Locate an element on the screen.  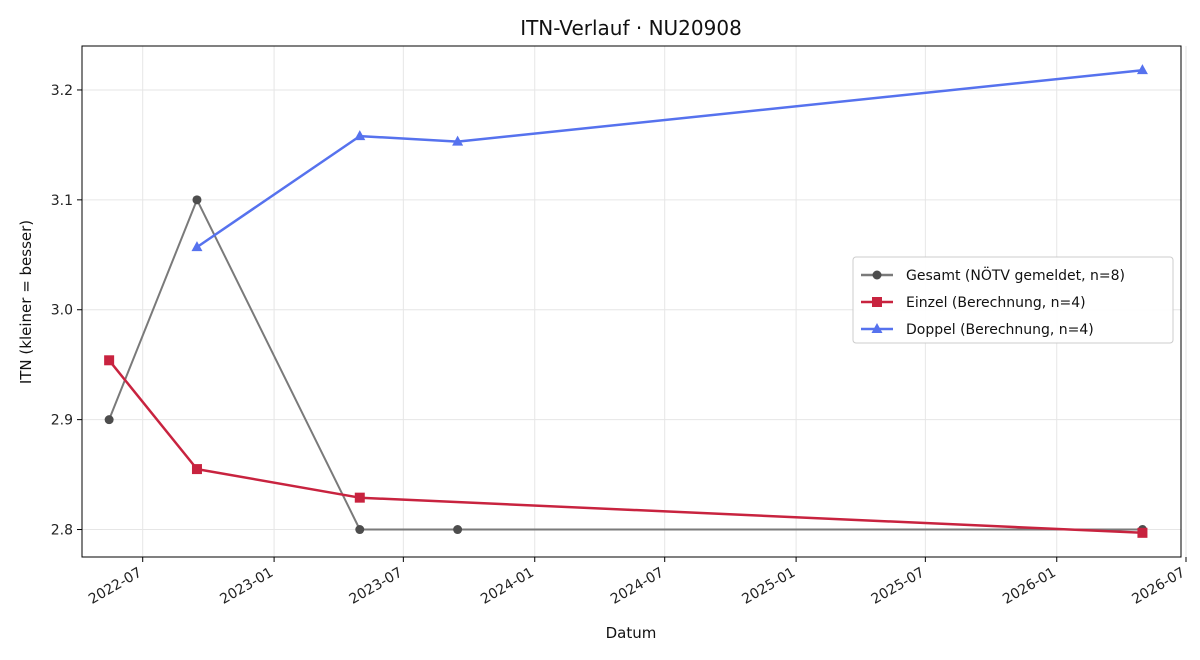
x-tick-label: 2024-07 is located at coordinates (637, 586).